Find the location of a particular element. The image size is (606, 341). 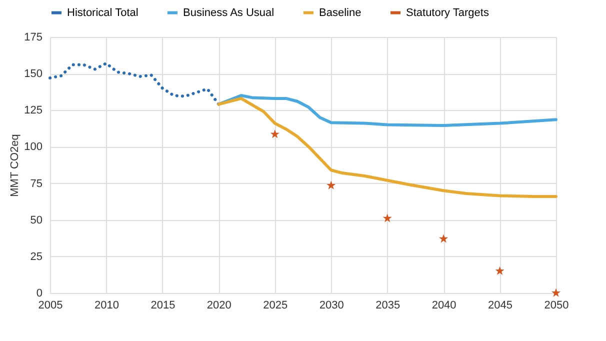

x-tick-label: 2005 is located at coordinates (50, 306).